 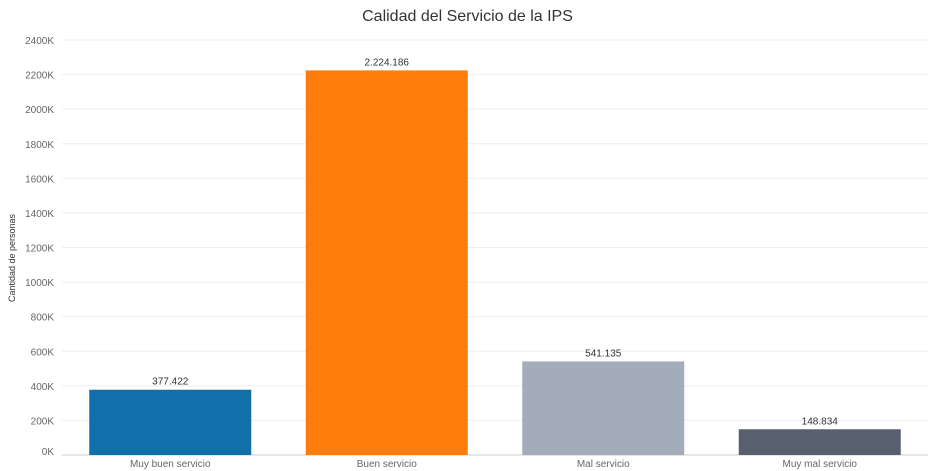 What do you see at coordinates (387, 62) in the screenshot?
I see `data-label: 2.224.186` at bounding box center [387, 62].